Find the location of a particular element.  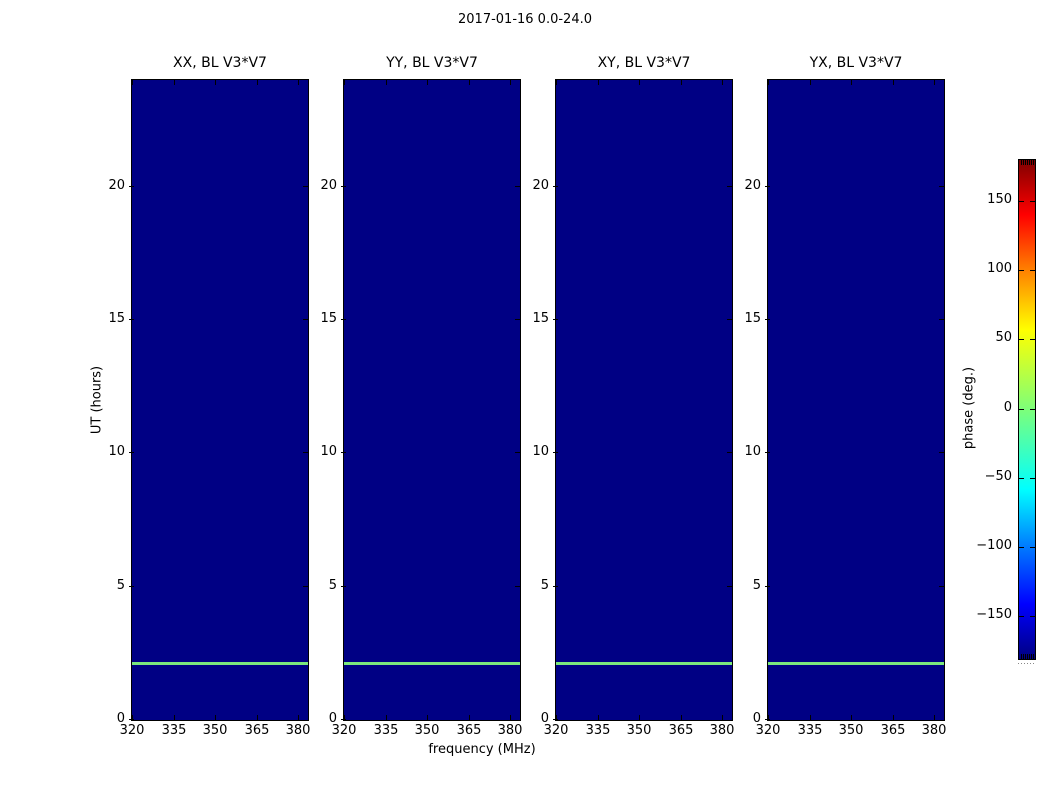

colorbar-tick-label: 50 is located at coordinates (1003, 337).